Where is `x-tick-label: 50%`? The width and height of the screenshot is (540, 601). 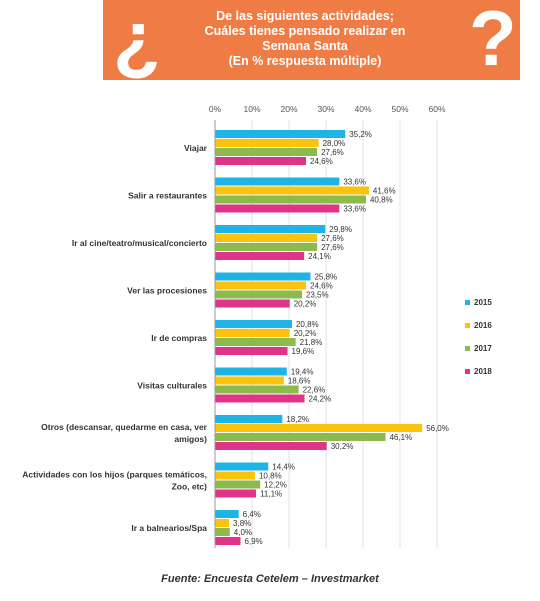 x-tick-label: 50% is located at coordinates (399, 109).